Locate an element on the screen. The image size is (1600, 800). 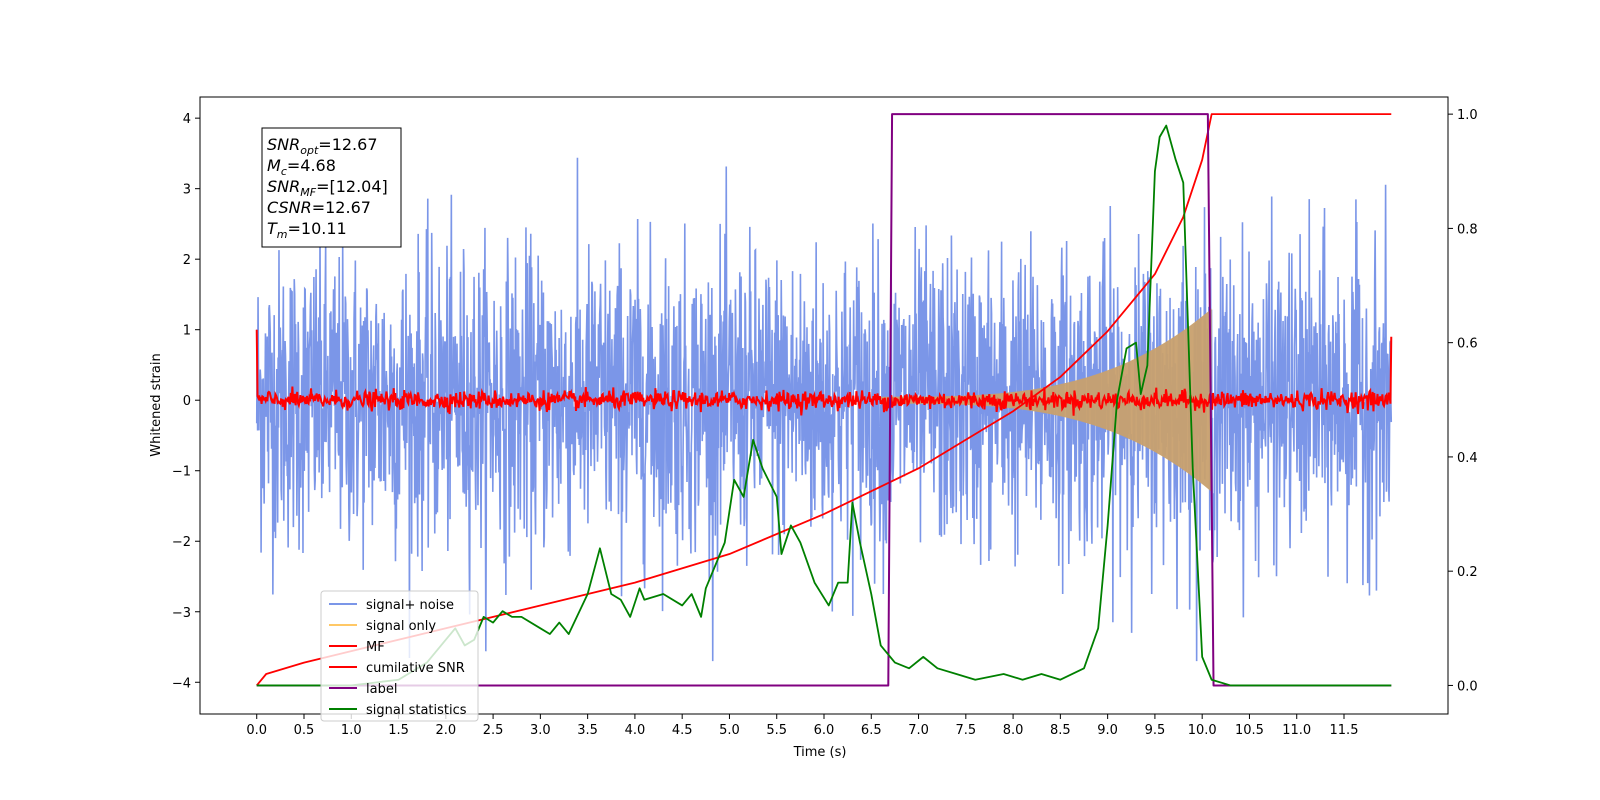
x-tick-label: 5.5 is located at coordinates (776, 730).